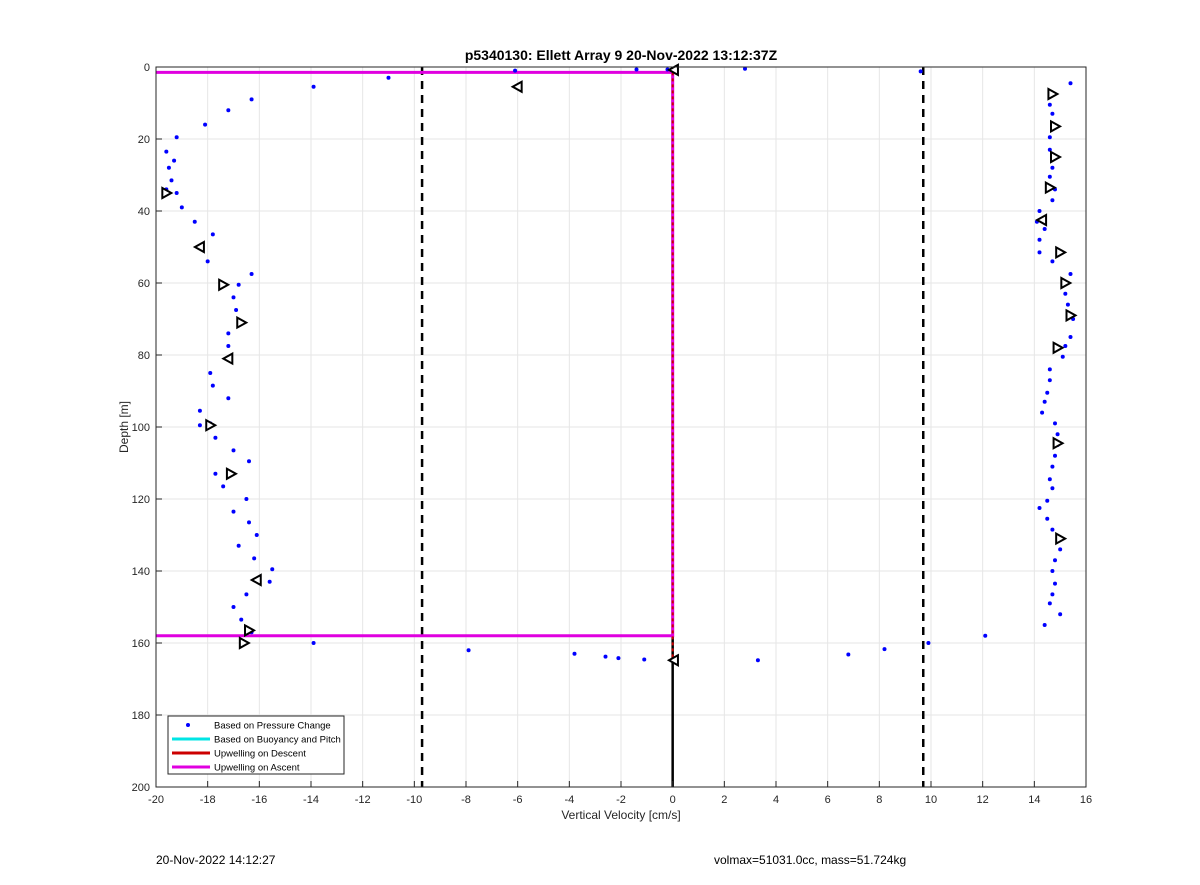 The width and height of the screenshot is (1200, 885). Describe the element at coordinates (277, 740) in the screenshot. I see `legend-entry-label: Based on Buoyancy and Pitch` at that location.